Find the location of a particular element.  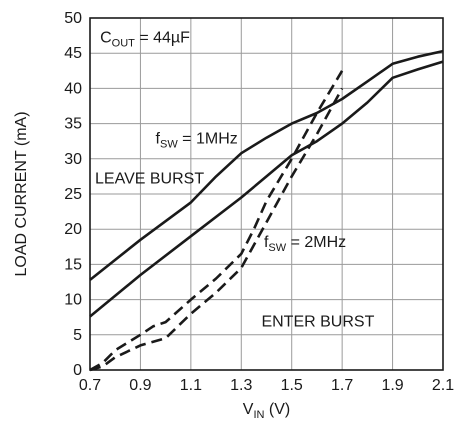

y-tick-label: 0 is located at coordinates (77, 370).